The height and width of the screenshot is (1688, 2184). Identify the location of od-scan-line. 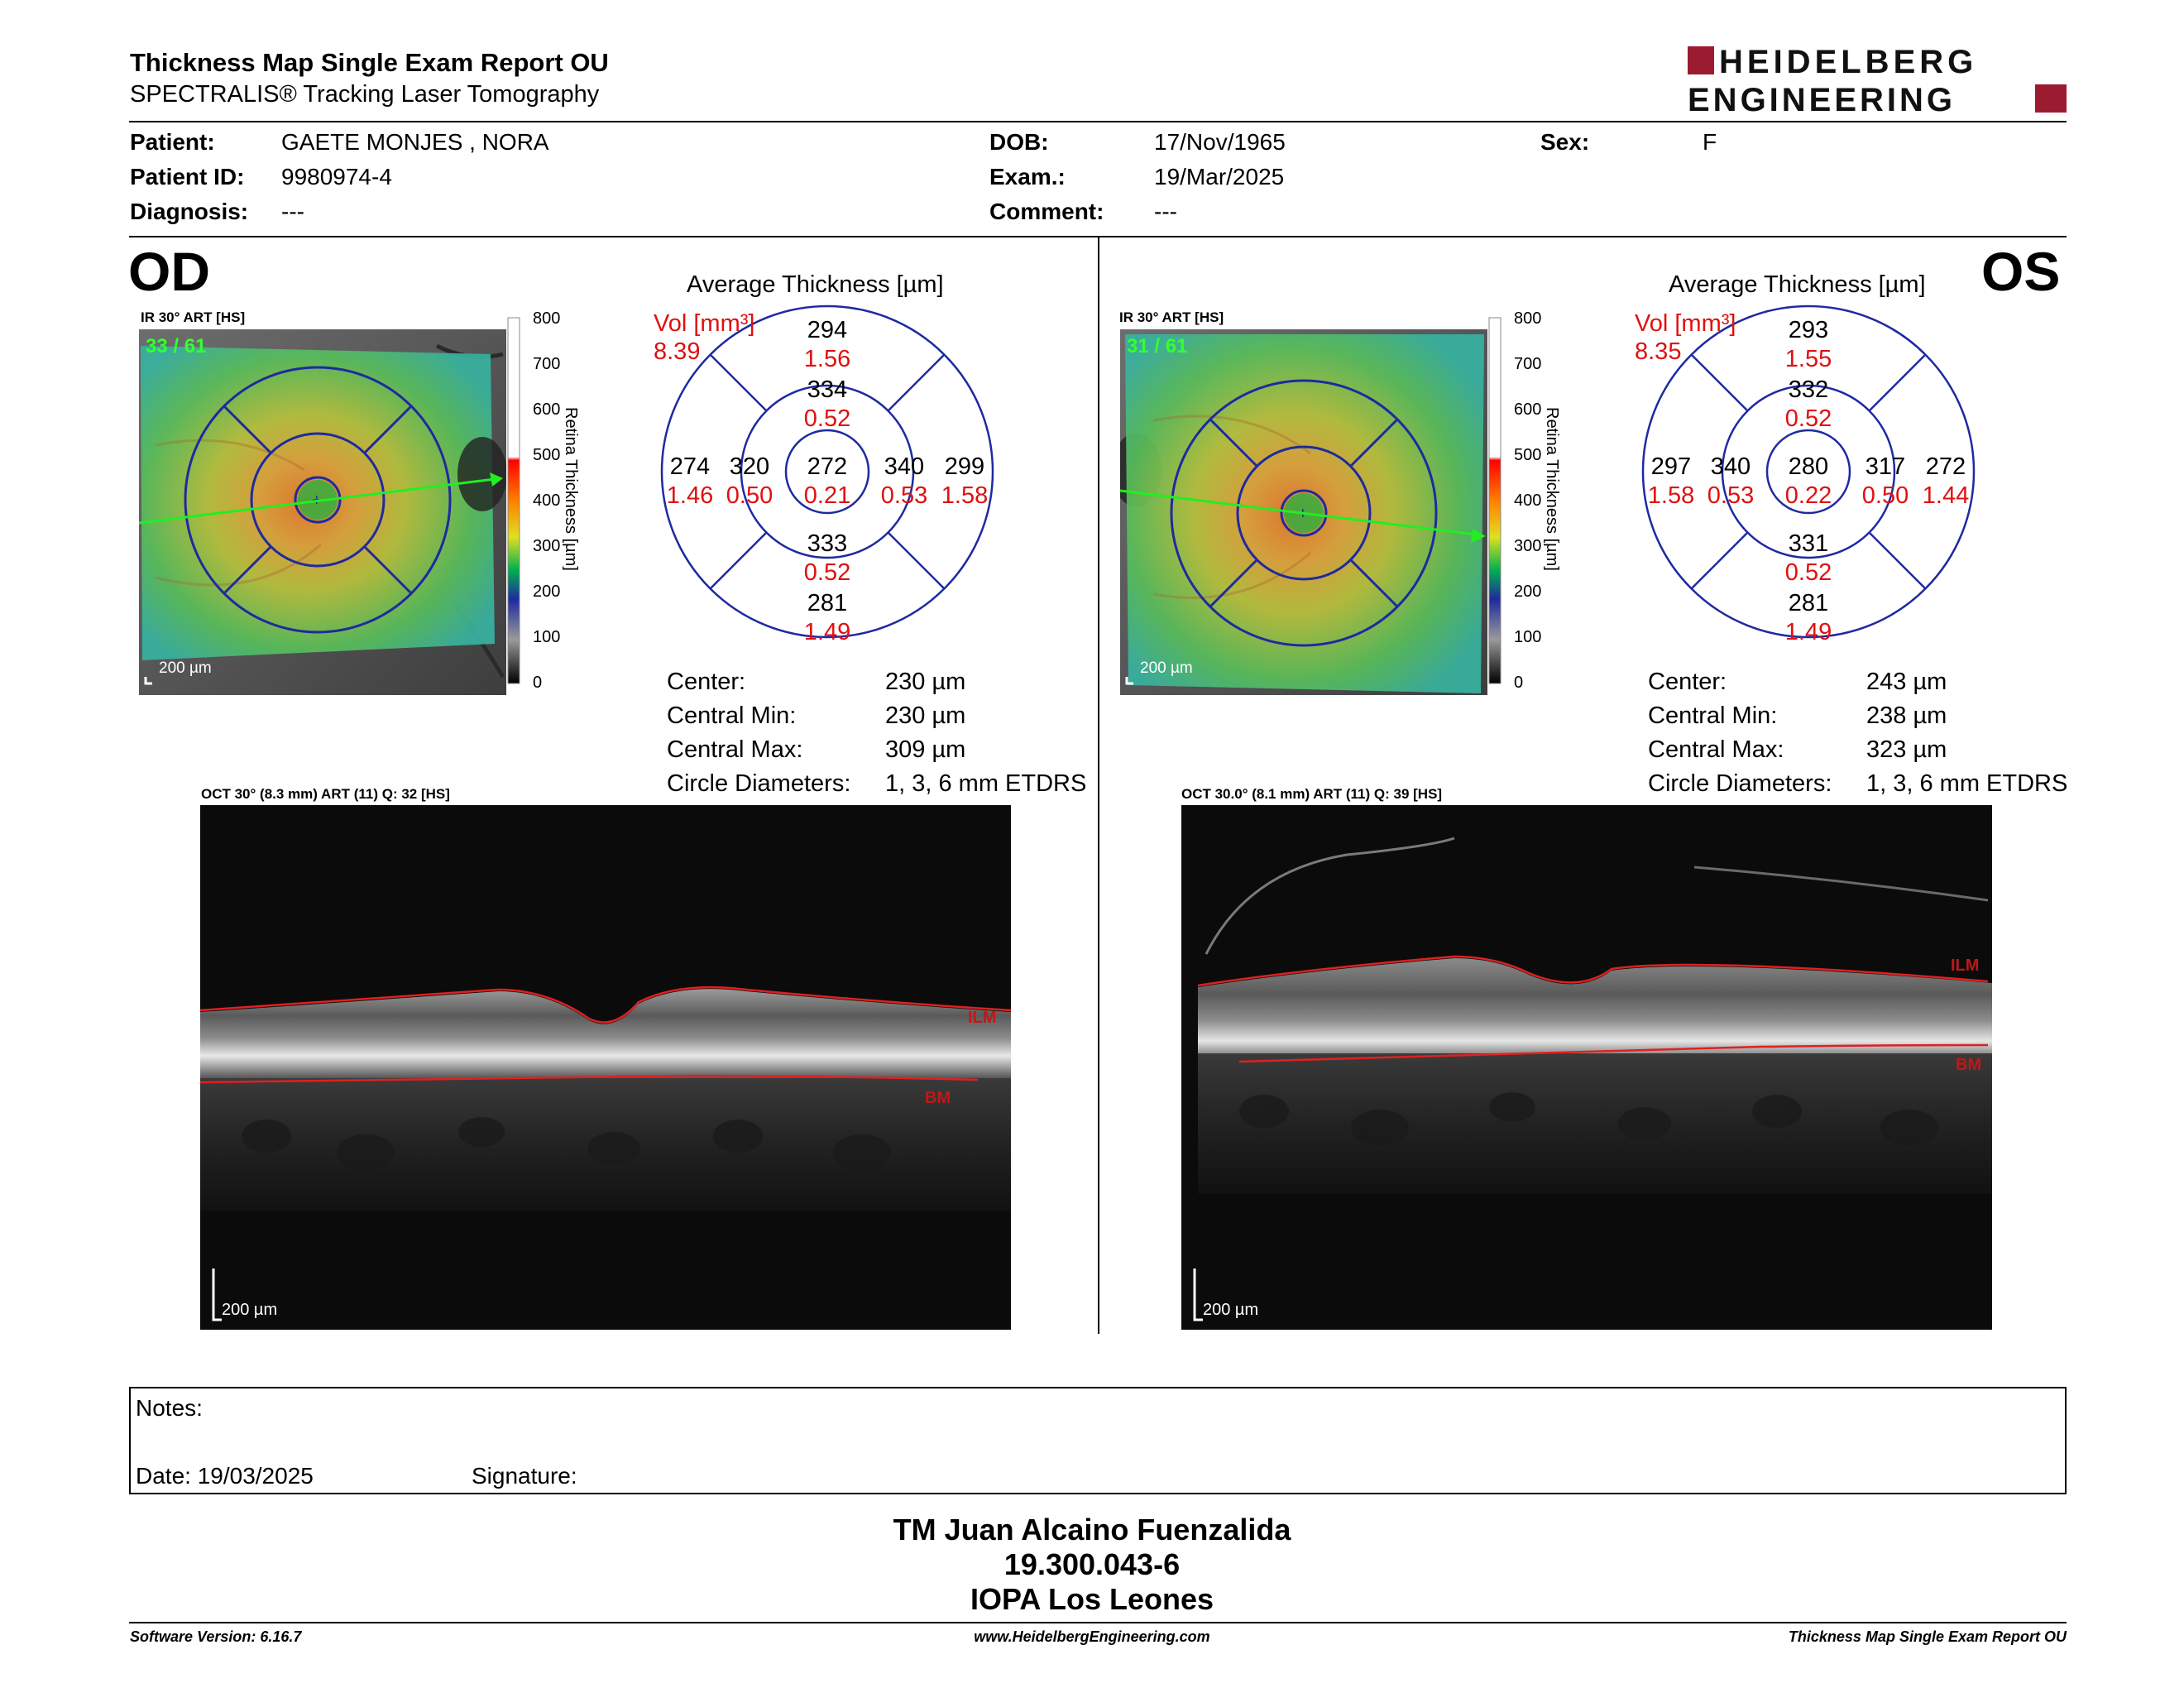
(317, 501).